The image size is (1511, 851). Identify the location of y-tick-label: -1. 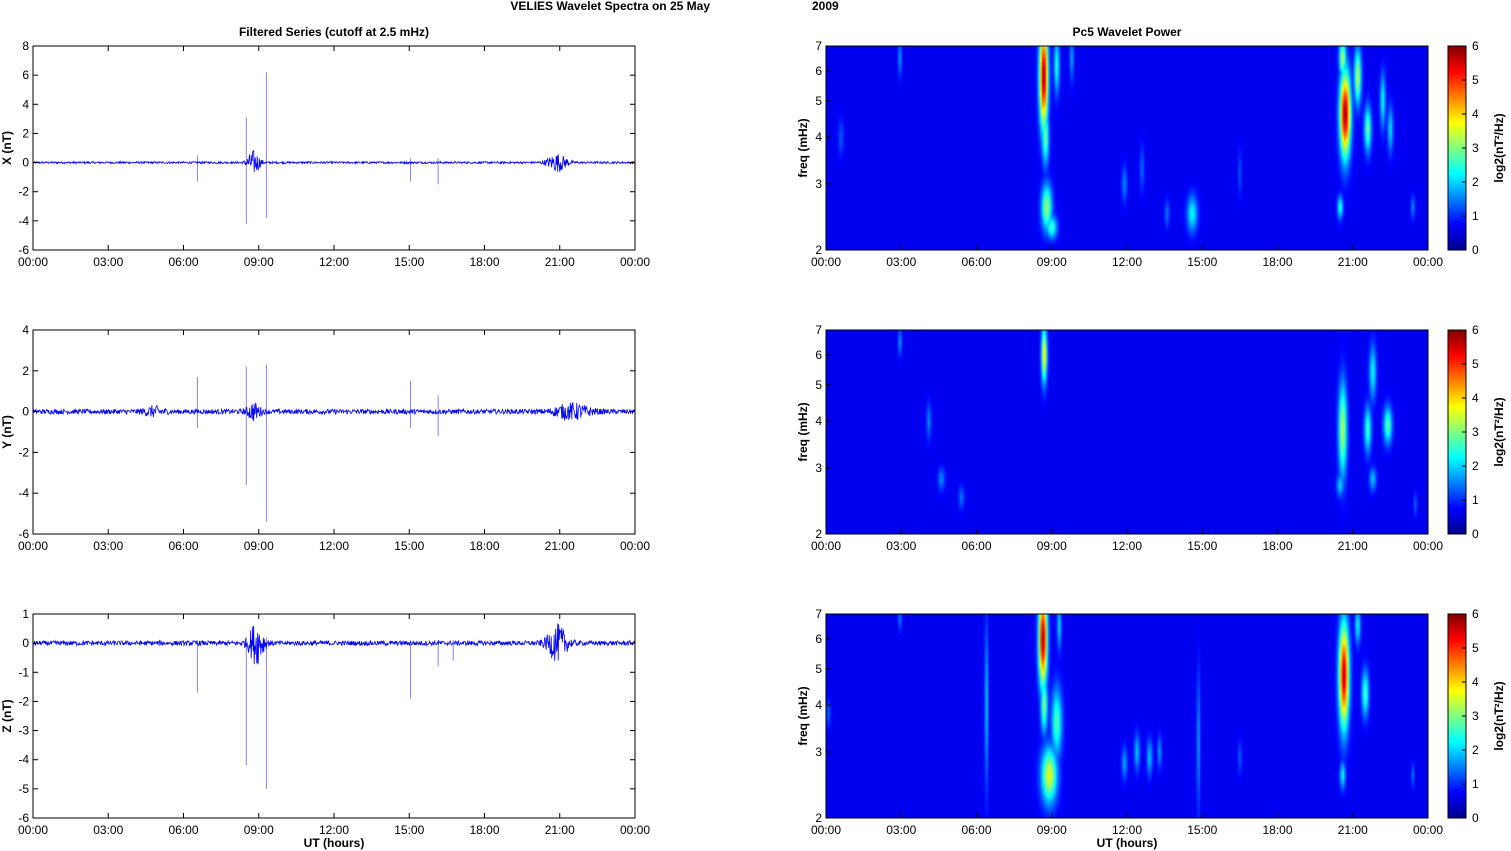
(23, 672).